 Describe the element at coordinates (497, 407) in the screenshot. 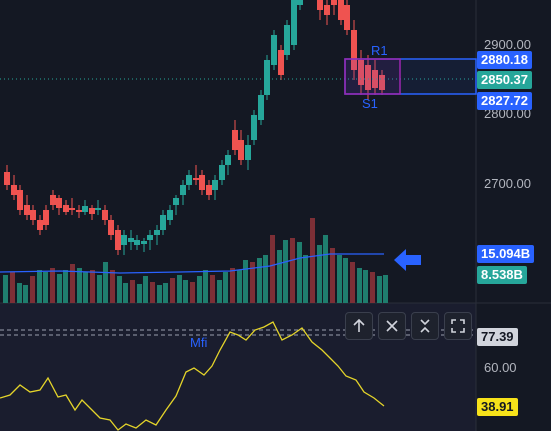

I see `mfi-value-tag: 38.91` at that location.